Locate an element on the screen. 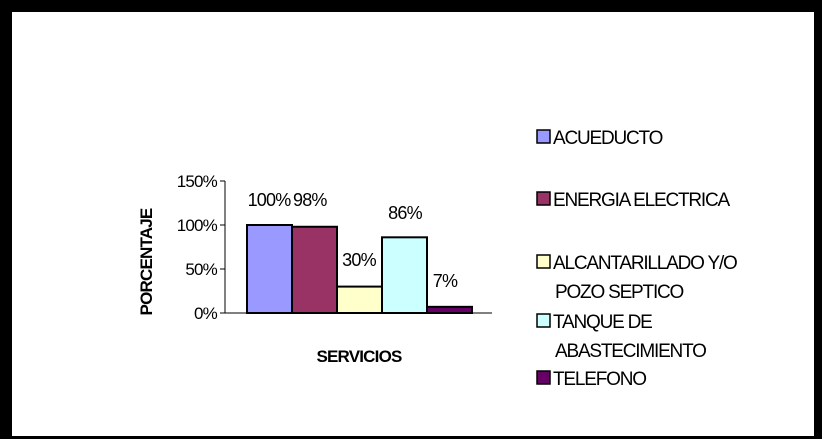 The height and width of the screenshot is (439, 822). y-axis-title: PORCENTAJE is located at coordinates (146, 261).